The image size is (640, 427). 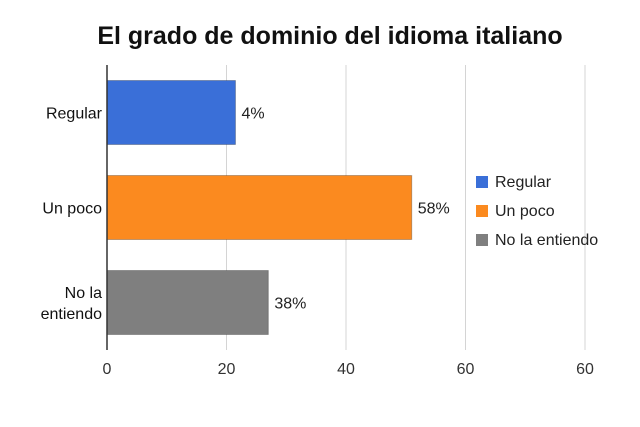 What do you see at coordinates (252, 114) in the screenshot?
I see `data-label-regular: 4%` at bounding box center [252, 114].